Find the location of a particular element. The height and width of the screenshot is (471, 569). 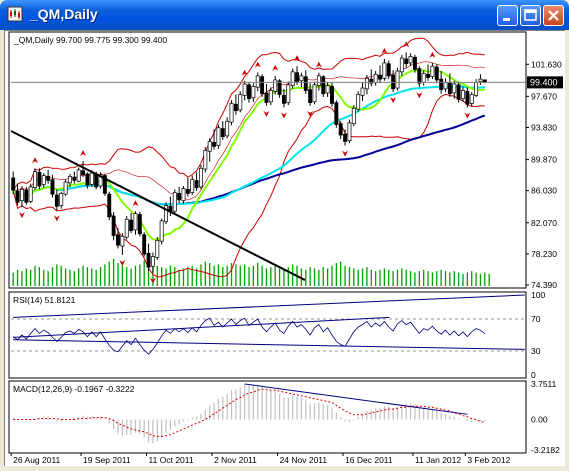

price-tick-label: 97.670 is located at coordinates (544, 96).